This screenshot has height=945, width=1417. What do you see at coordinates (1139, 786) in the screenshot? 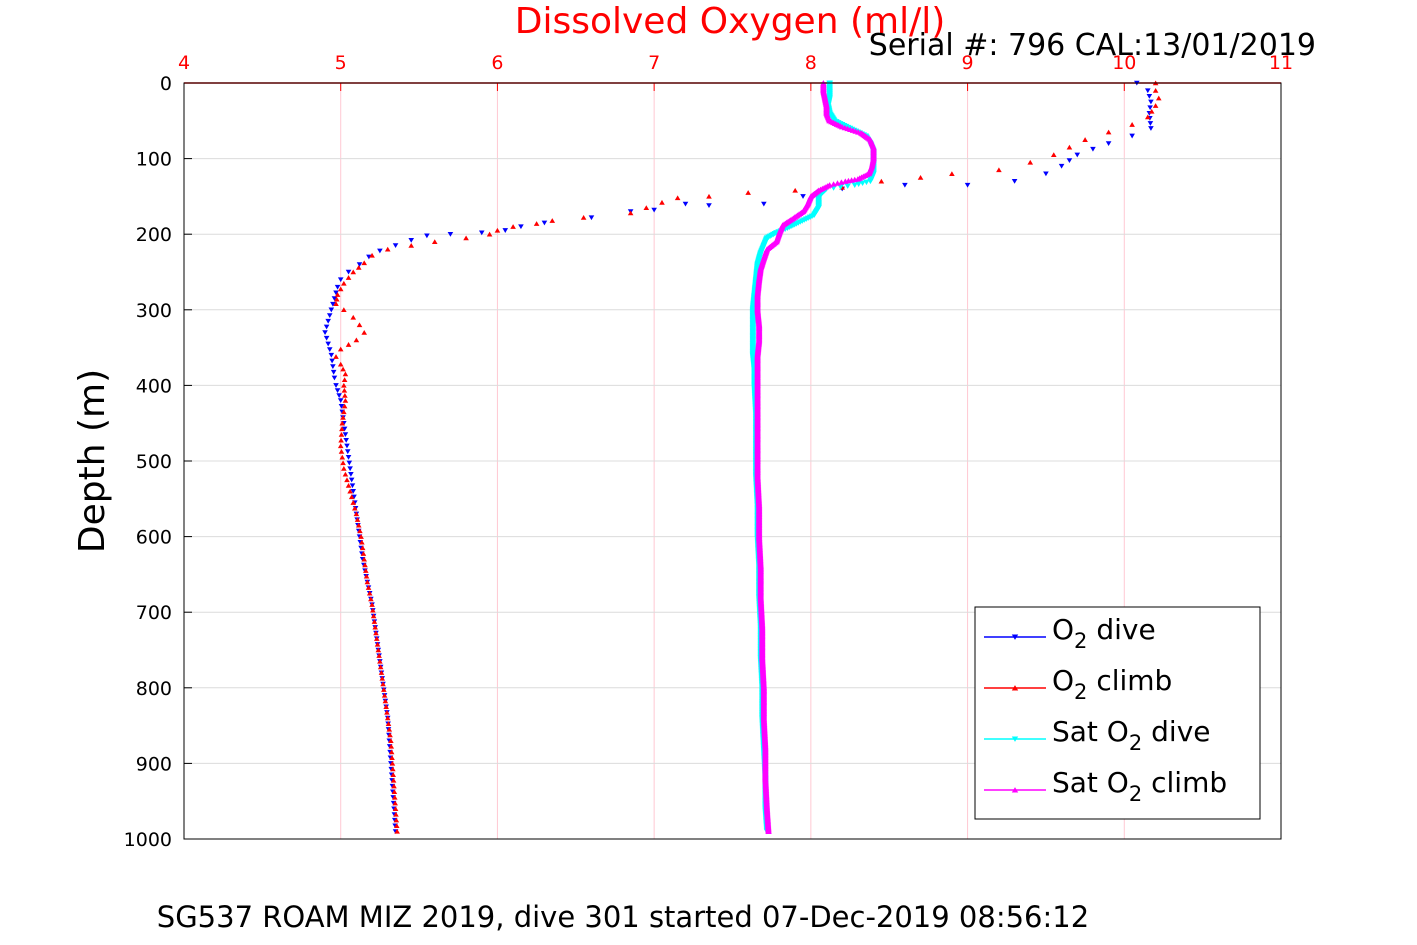
I see `legend-label: Sat O2 climb` at bounding box center [1139, 786].